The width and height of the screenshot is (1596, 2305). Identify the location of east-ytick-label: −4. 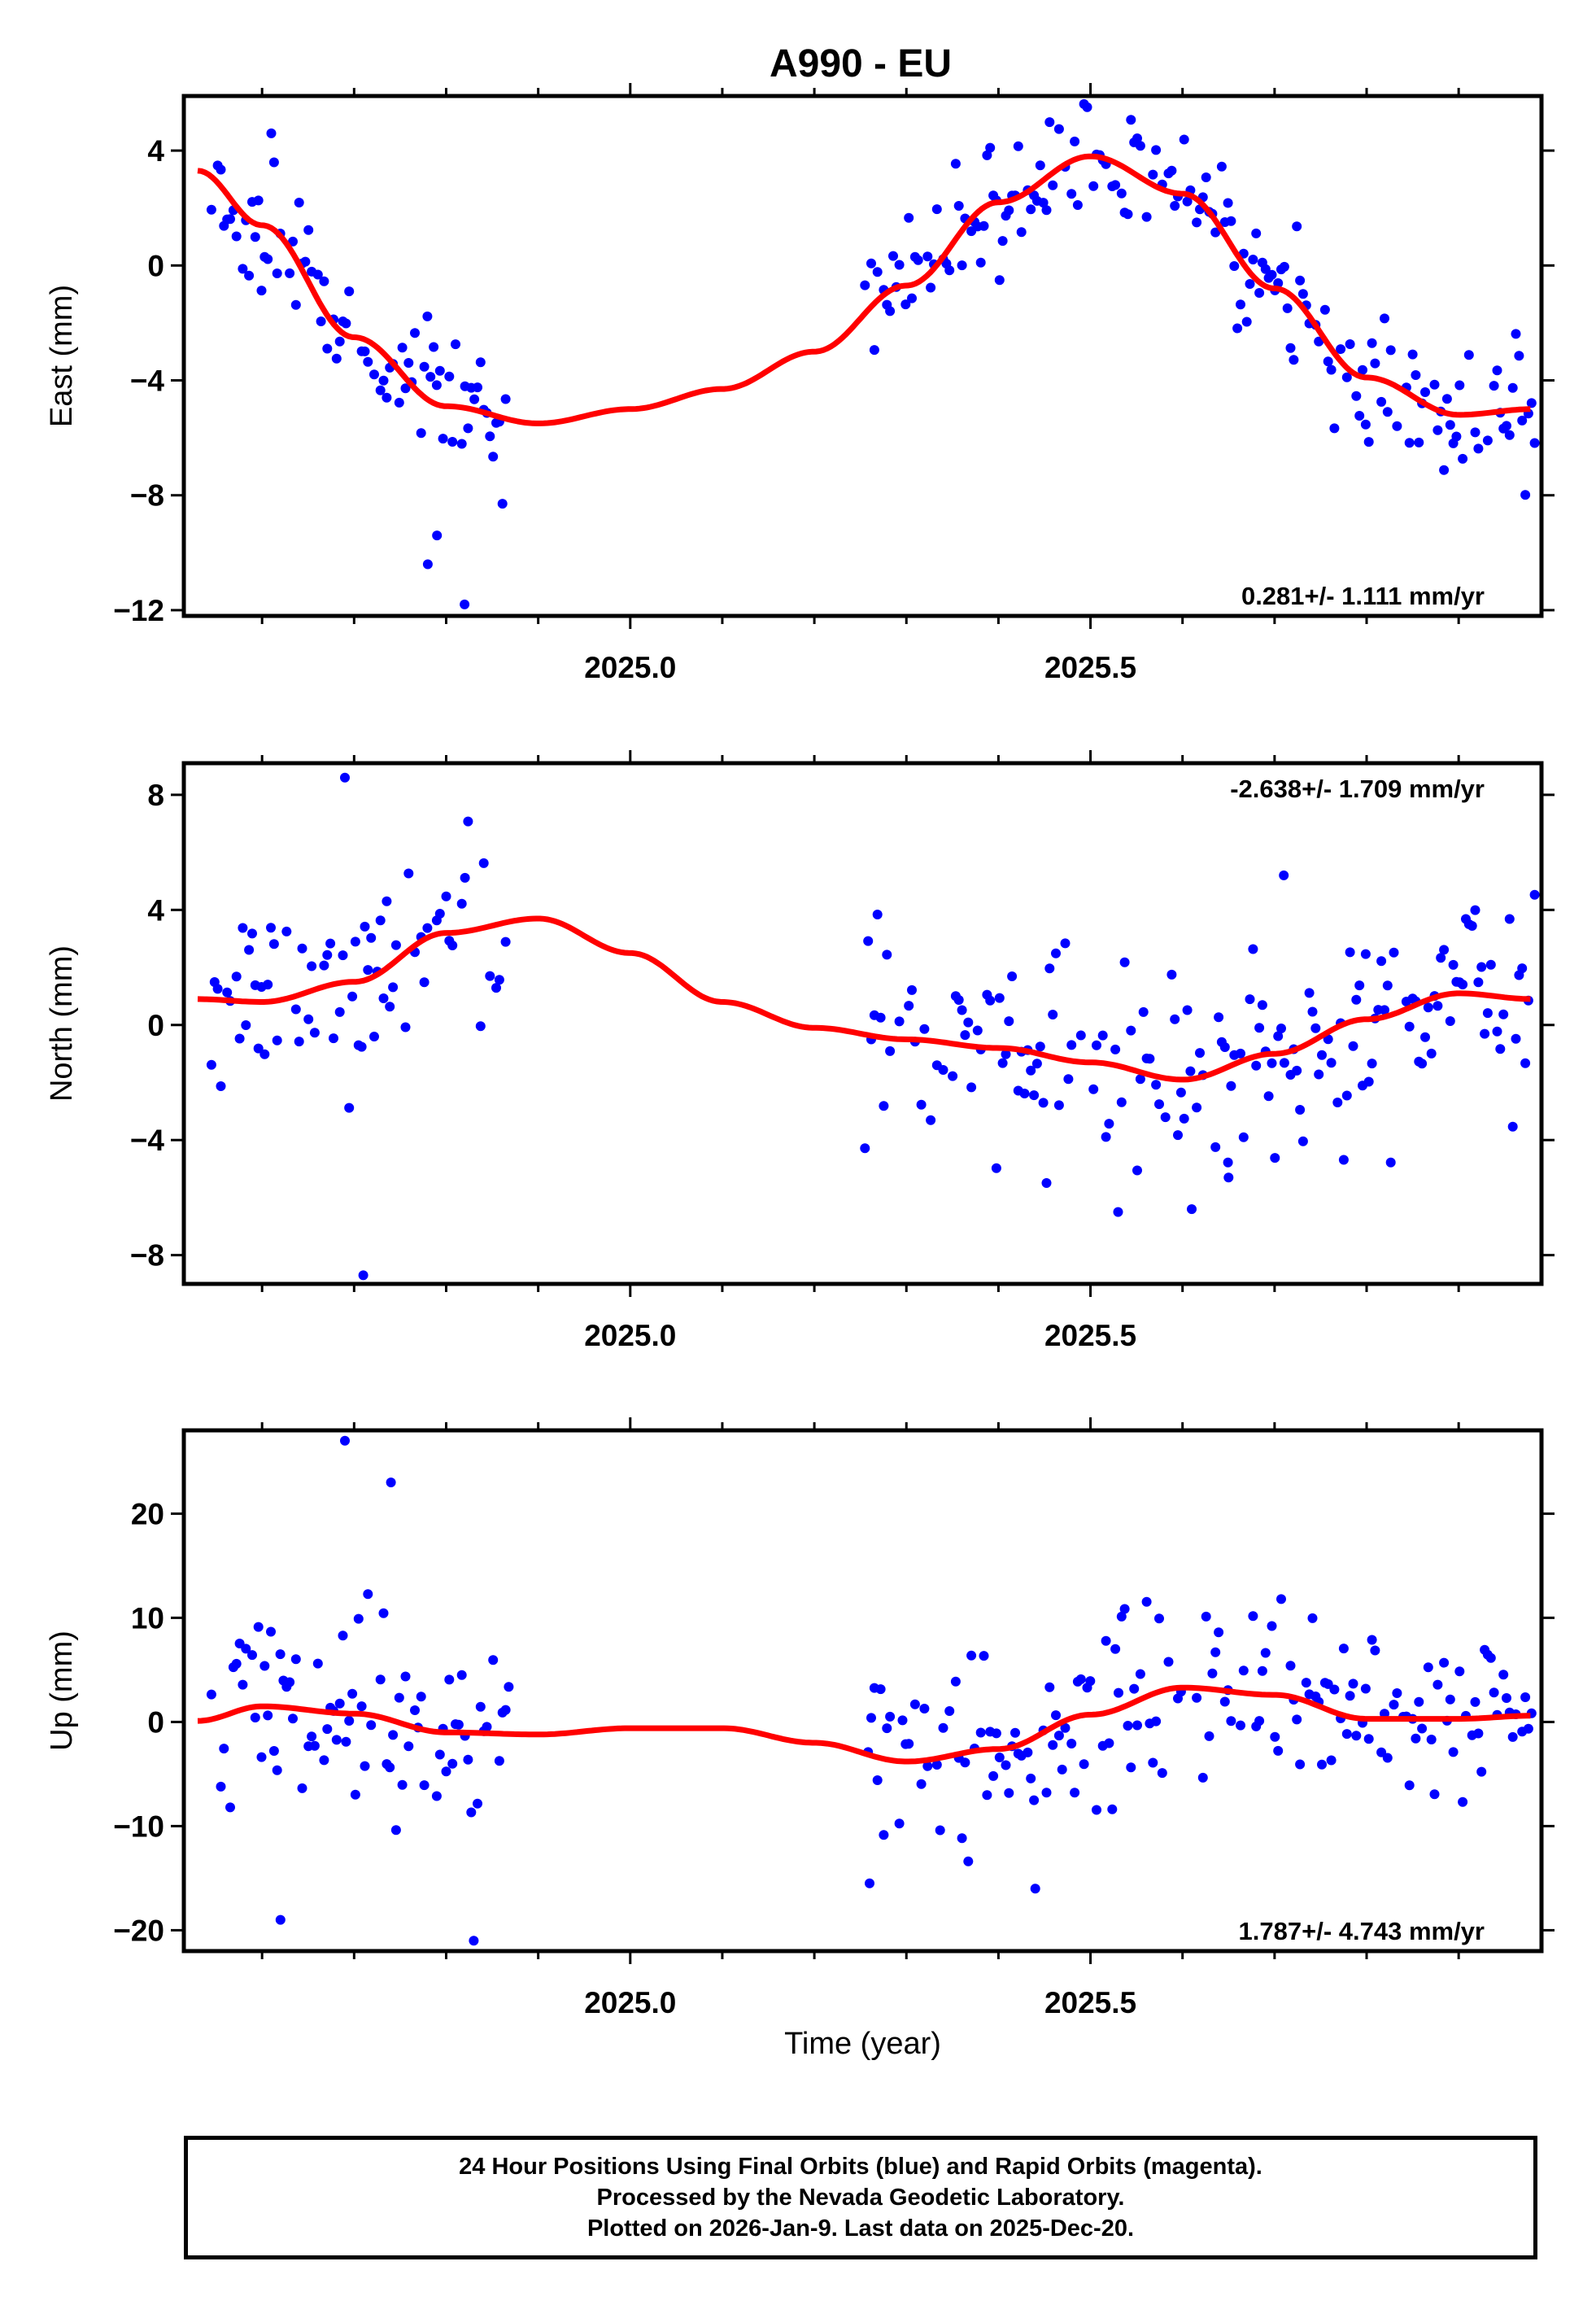
(147, 381).